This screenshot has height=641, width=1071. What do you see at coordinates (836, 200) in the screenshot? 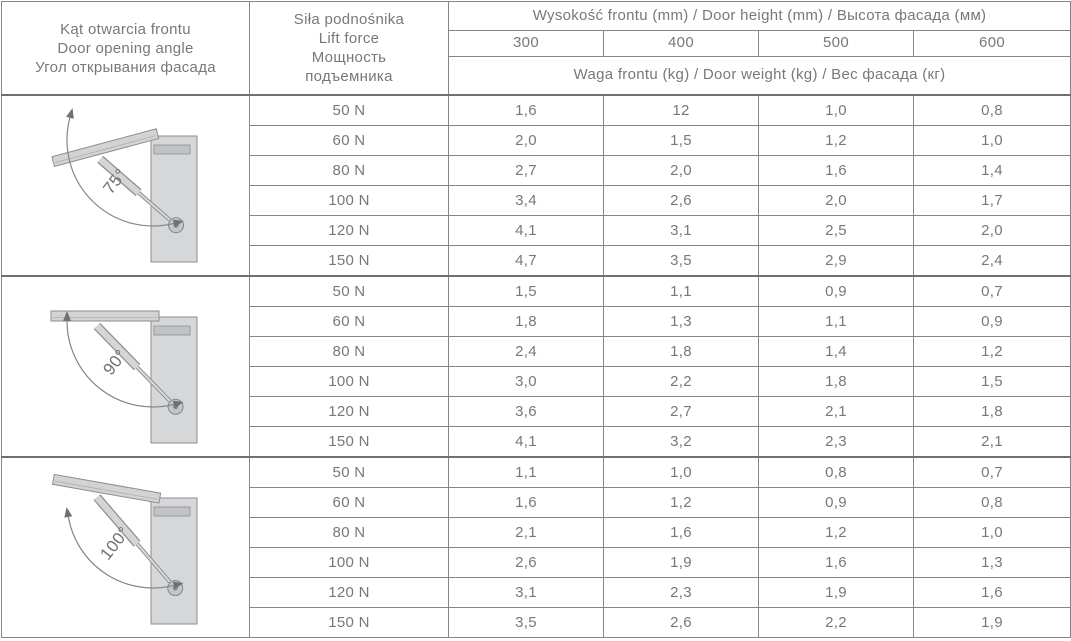
I see `door-weight-cell-h500: 2,0` at bounding box center [836, 200].